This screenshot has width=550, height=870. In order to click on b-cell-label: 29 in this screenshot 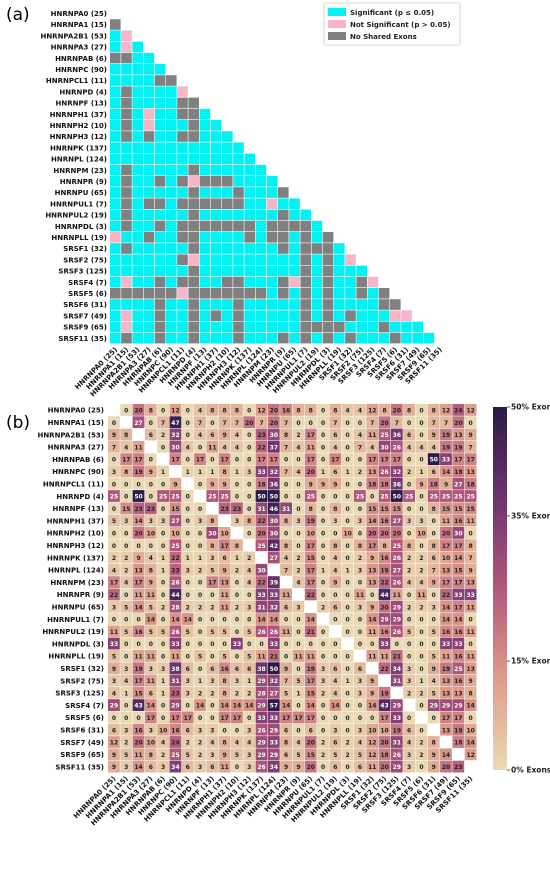, I will do `click(458, 706)`.